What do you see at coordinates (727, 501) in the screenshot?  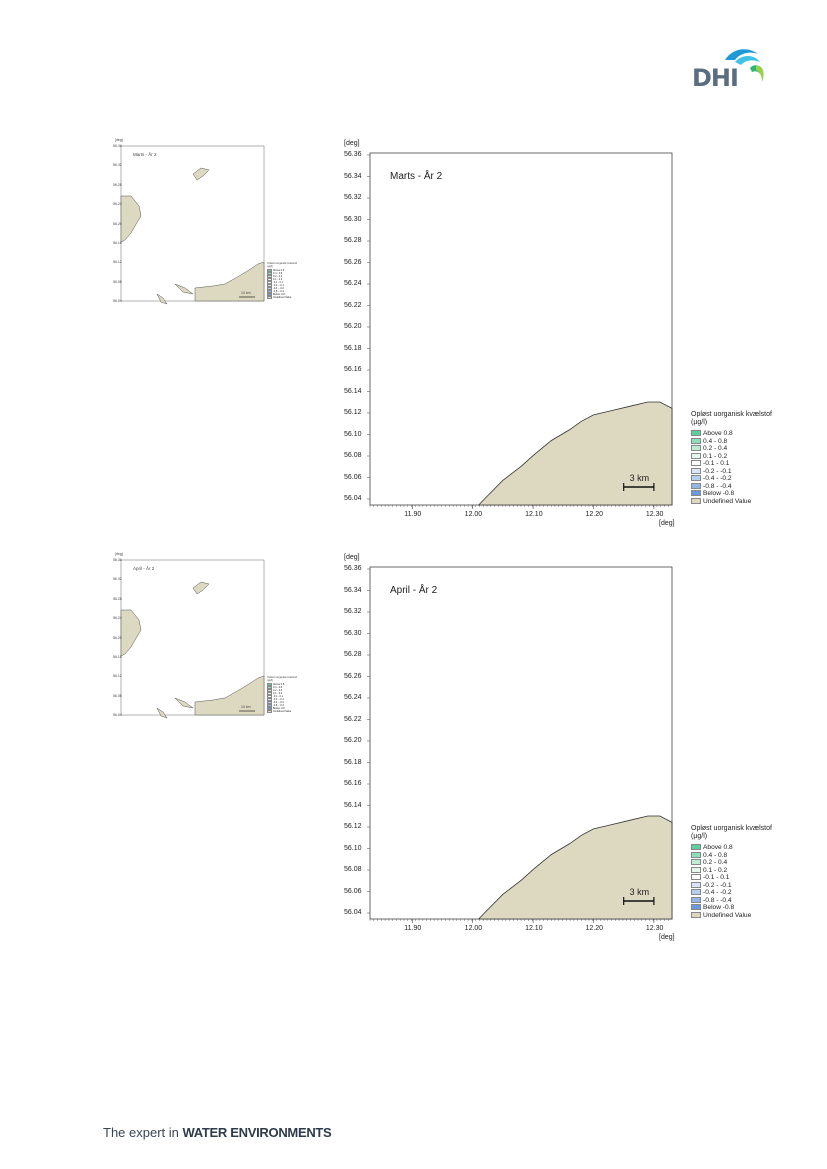 I see `legend-label: Undefined Value` at bounding box center [727, 501].